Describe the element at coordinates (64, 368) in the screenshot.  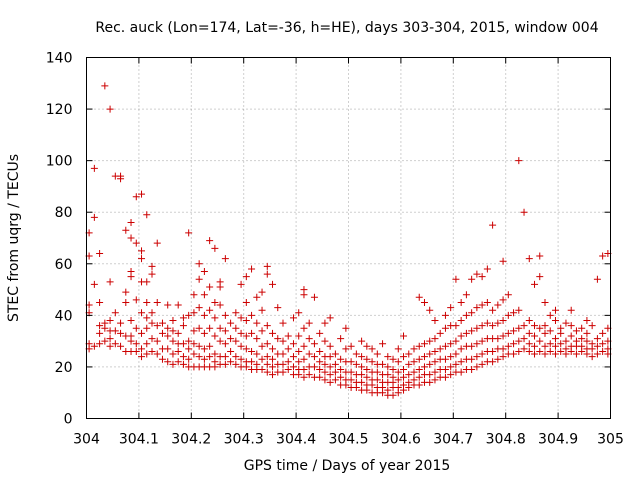
I see `y-tick-label: 20` at that location.